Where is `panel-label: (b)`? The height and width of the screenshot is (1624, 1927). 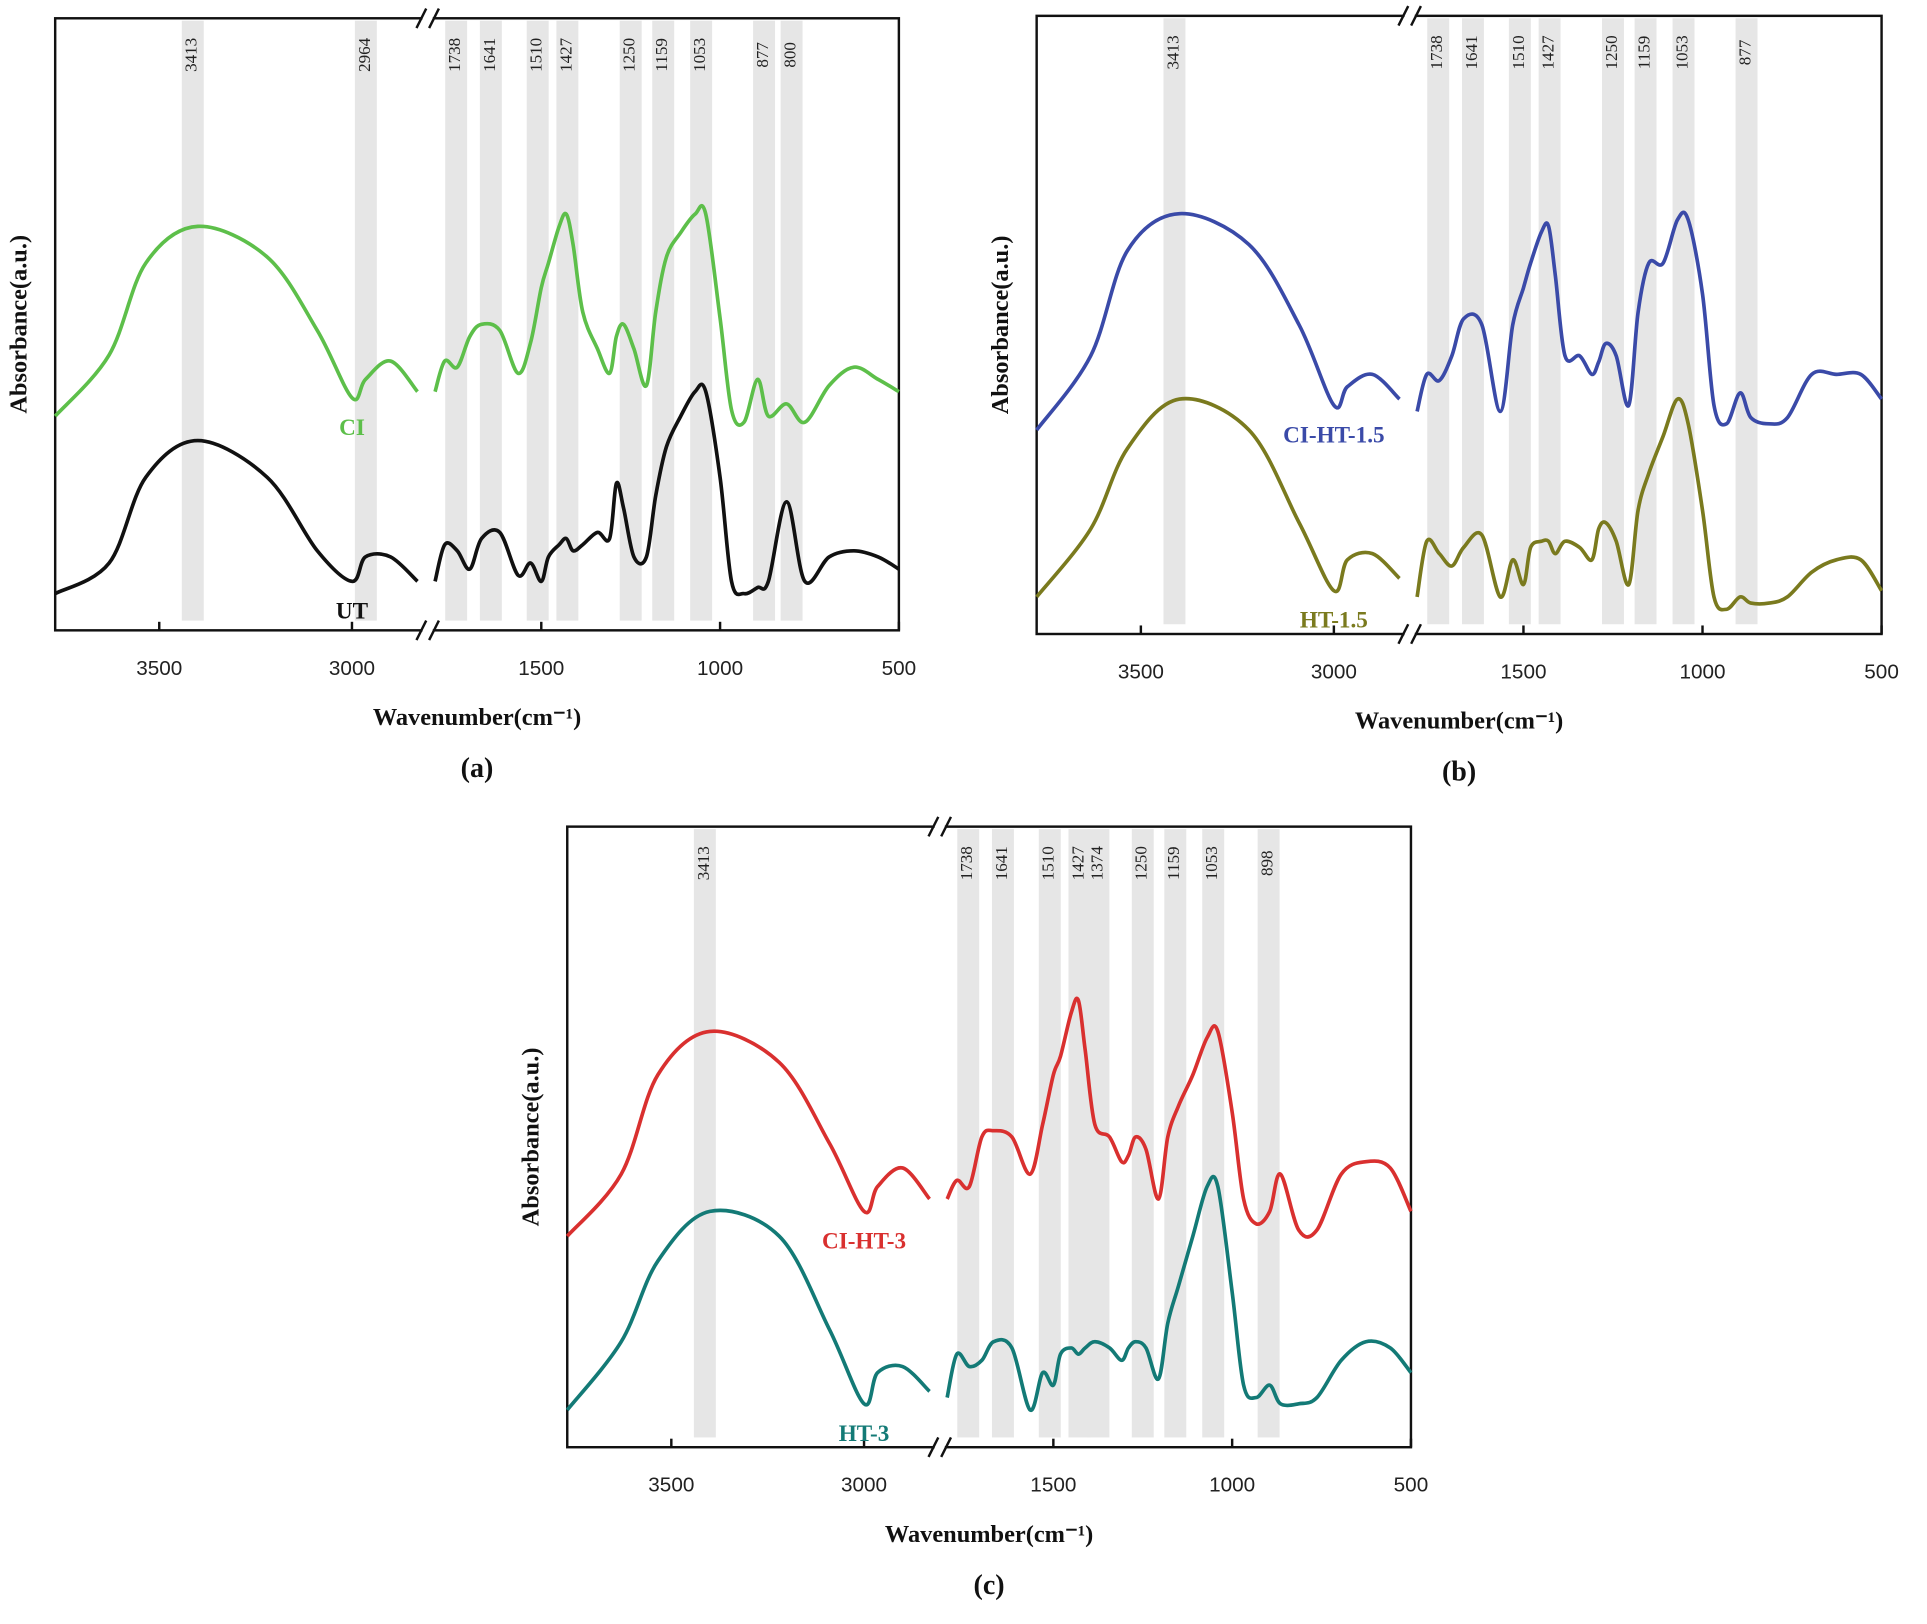
panel-label: (b) is located at coordinates (1459, 772).